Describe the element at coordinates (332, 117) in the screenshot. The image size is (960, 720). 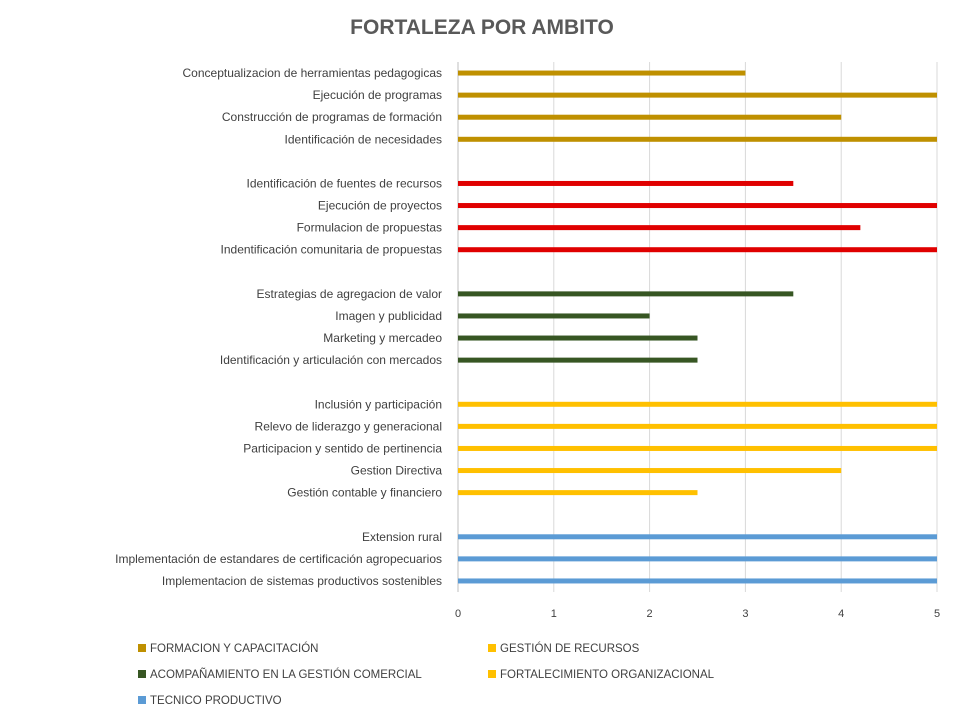
I see `category-label: Construcción de programas de formación` at that location.